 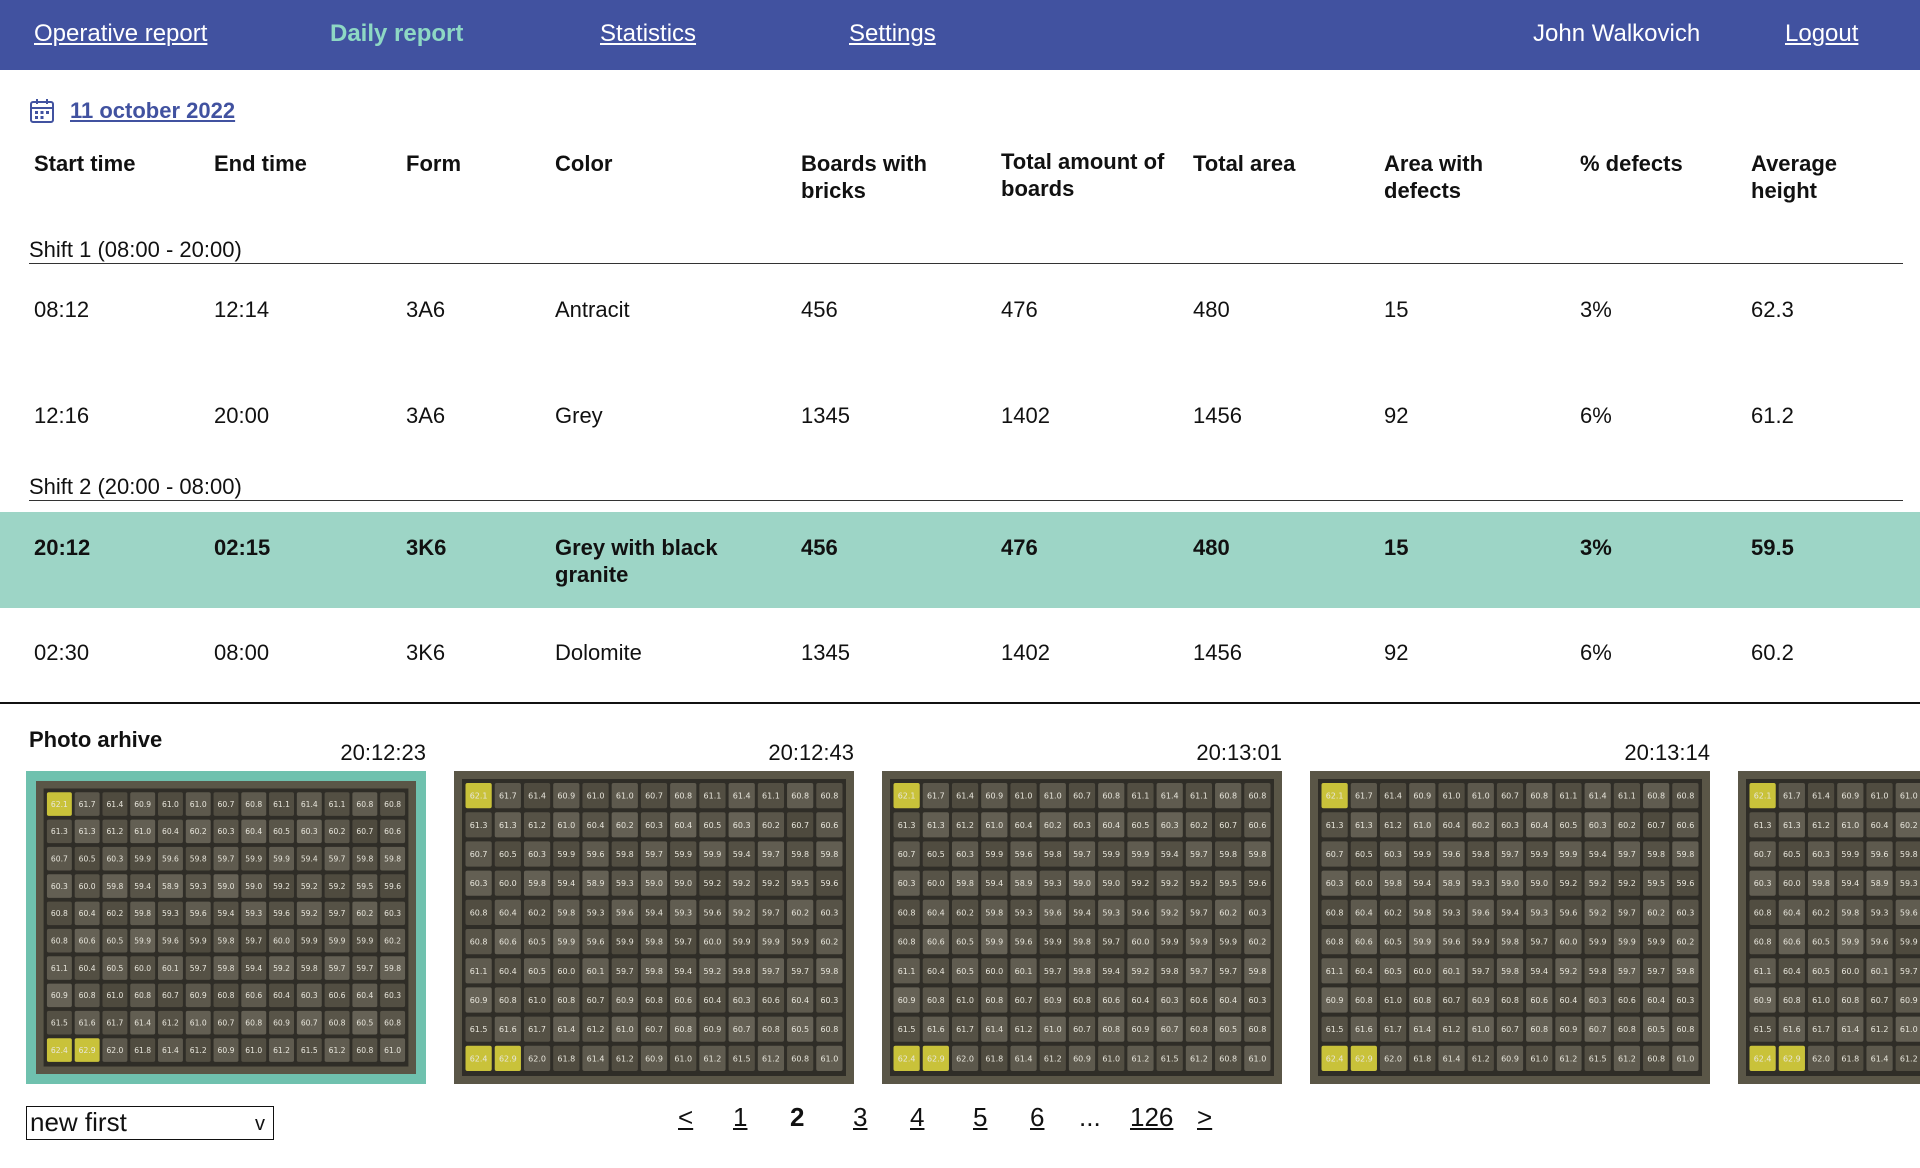 What do you see at coordinates (860, 1117) in the screenshot?
I see `pagination-page-3: 3` at bounding box center [860, 1117].